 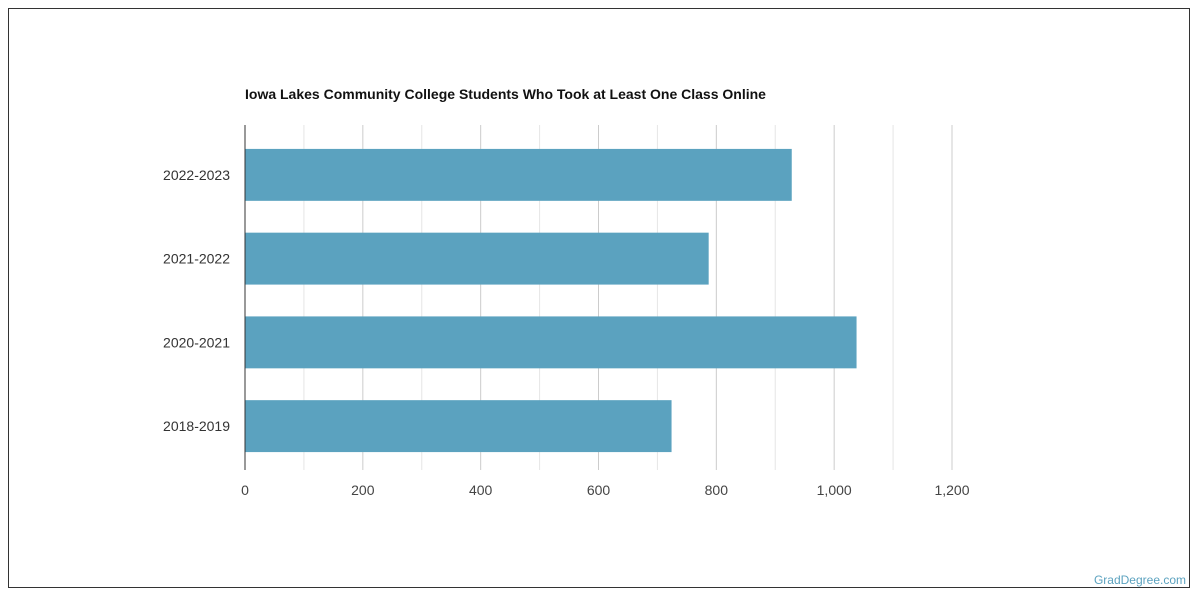 I want to click on y-category-label: 2022-2023, so click(x=196, y=175).